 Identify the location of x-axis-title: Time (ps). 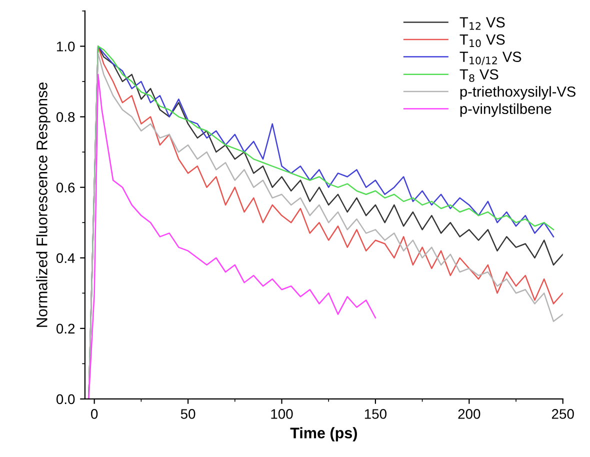
(323, 434).